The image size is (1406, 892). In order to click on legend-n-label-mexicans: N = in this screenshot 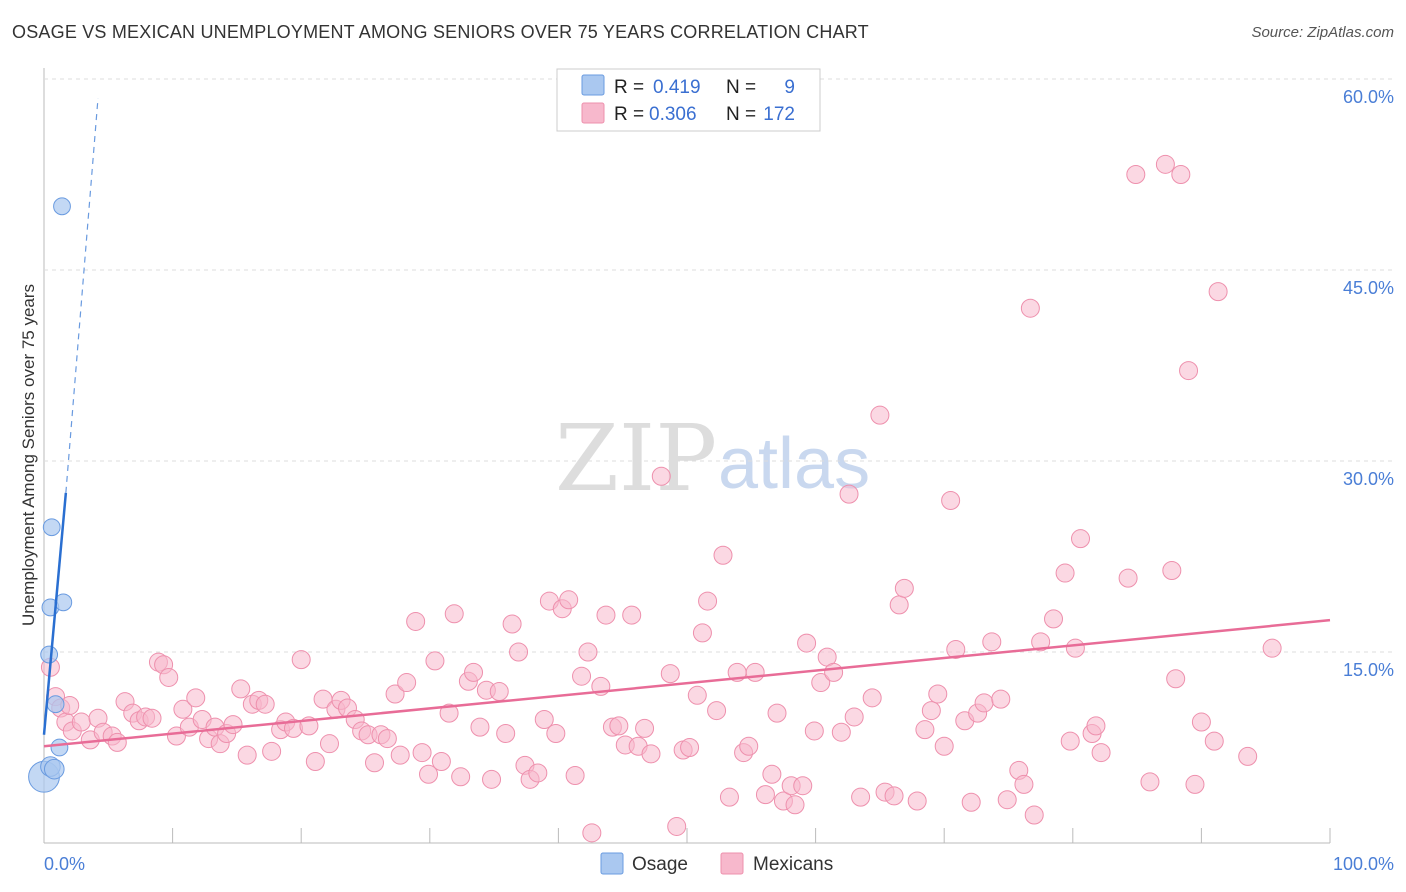, I will do `click(741, 114)`.